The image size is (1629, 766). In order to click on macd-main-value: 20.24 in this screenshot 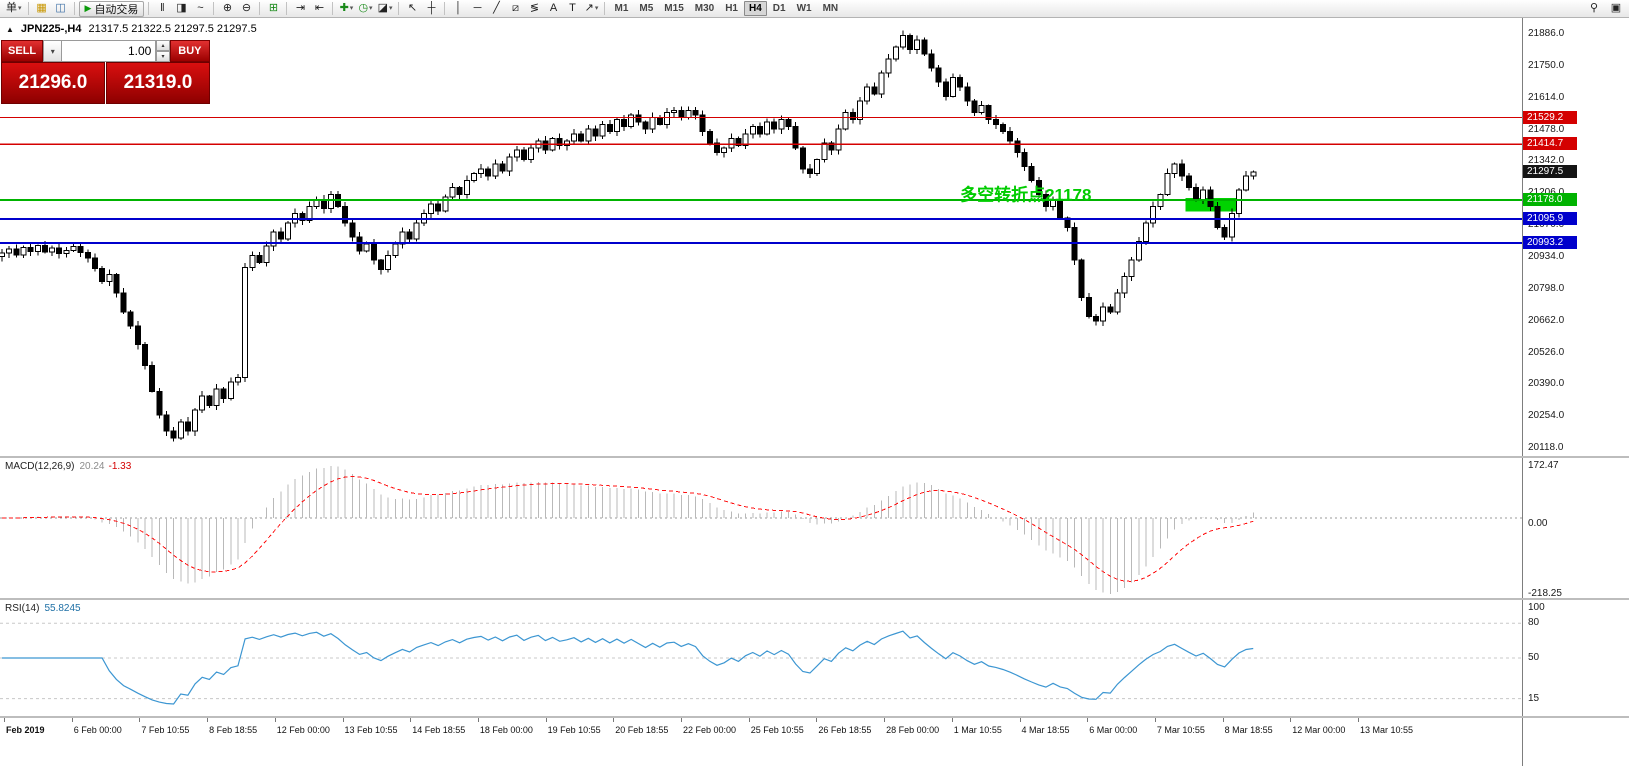, I will do `click(92, 466)`.